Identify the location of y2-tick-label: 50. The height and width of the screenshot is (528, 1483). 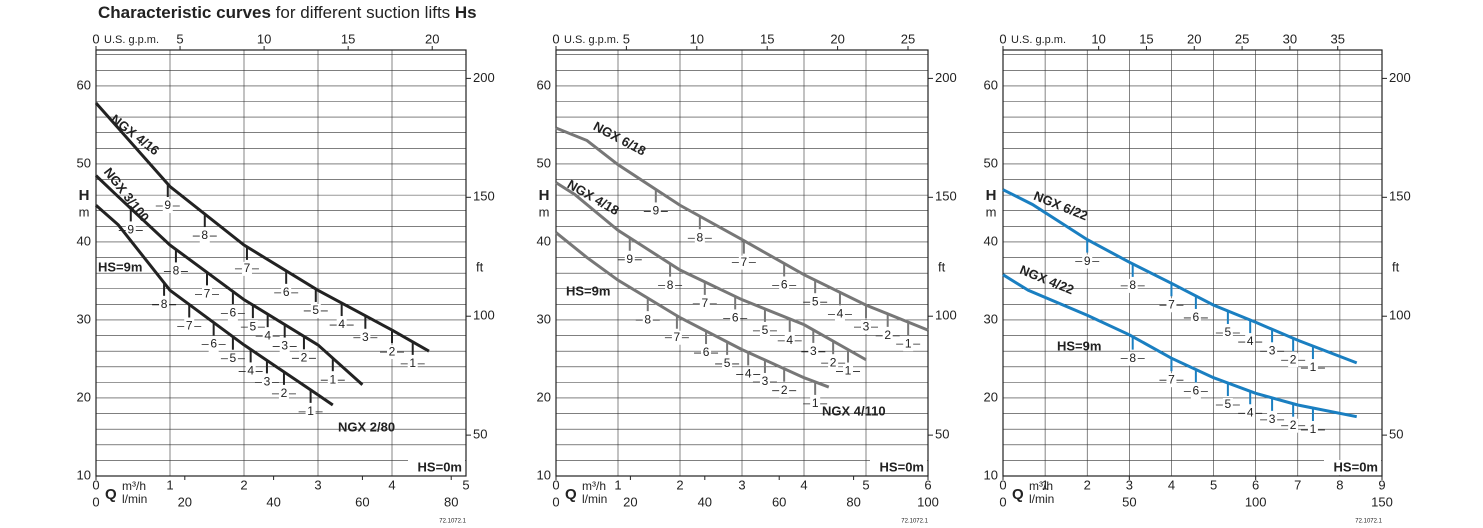
(480, 434).